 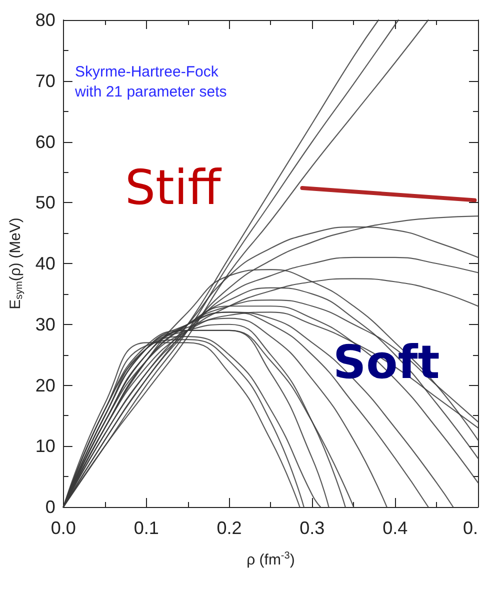 What do you see at coordinates (16, 264) in the screenshot?
I see `y-axis-title: Esym(ρ) (MeV)` at bounding box center [16, 264].